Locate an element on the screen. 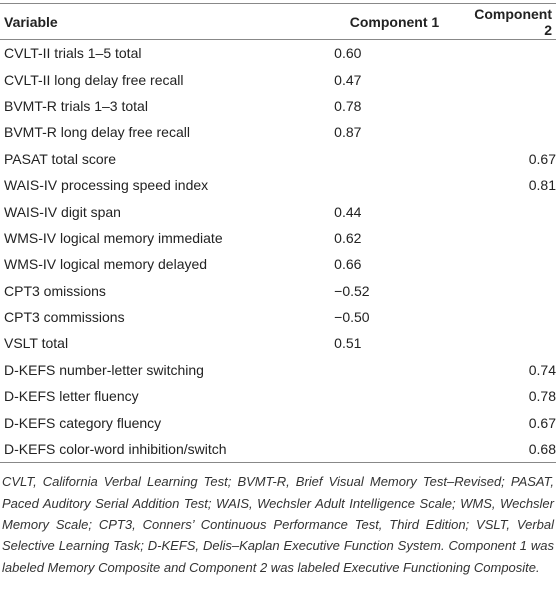 This screenshot has width=556, height=612. table-row: VSLT total 0.51 is located at coordinates (278, 343).